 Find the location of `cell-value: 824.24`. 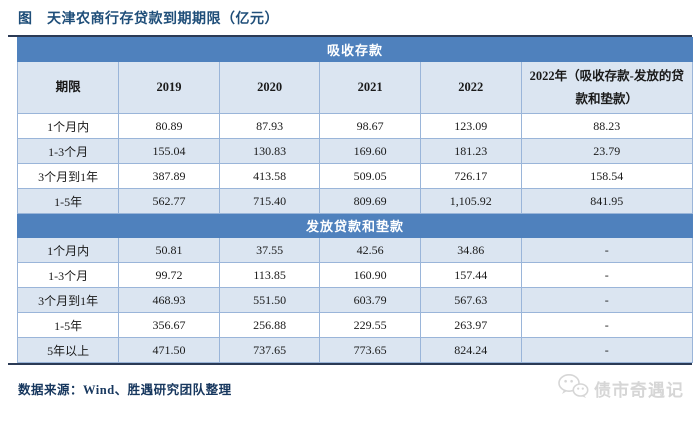

cell-value: 824.24 is located at coordinates (470, 350).